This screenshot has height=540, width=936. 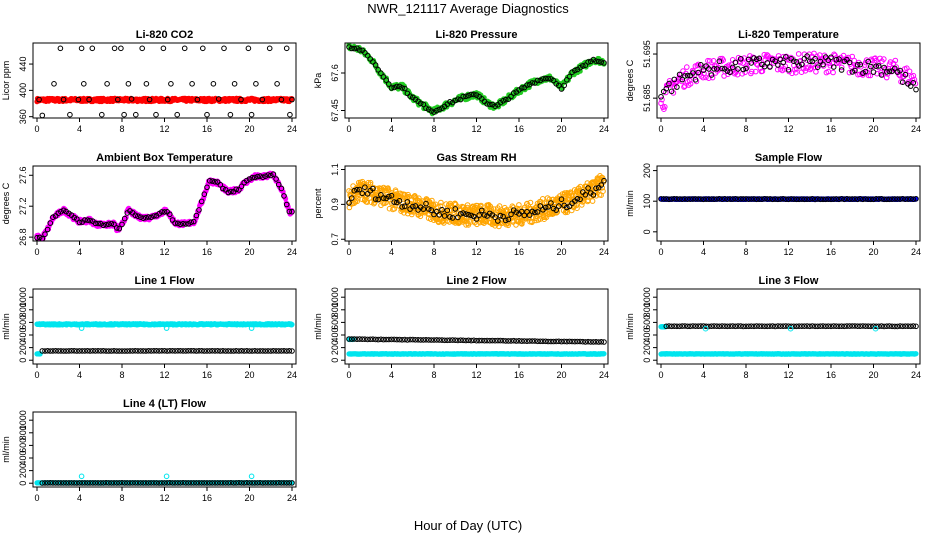 What do you see at coordinates (164, 35) in the screenshot?
I see `panel-title: Li-820 CO2` at bounding box center [164, 35].